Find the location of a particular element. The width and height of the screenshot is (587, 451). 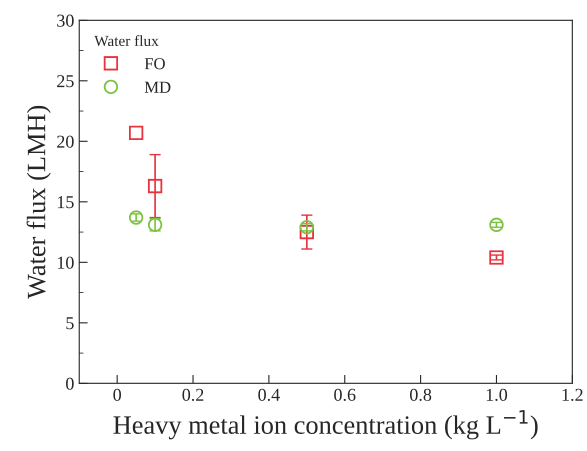

y-tick-label: 25 is located at coordinates (65, 81).